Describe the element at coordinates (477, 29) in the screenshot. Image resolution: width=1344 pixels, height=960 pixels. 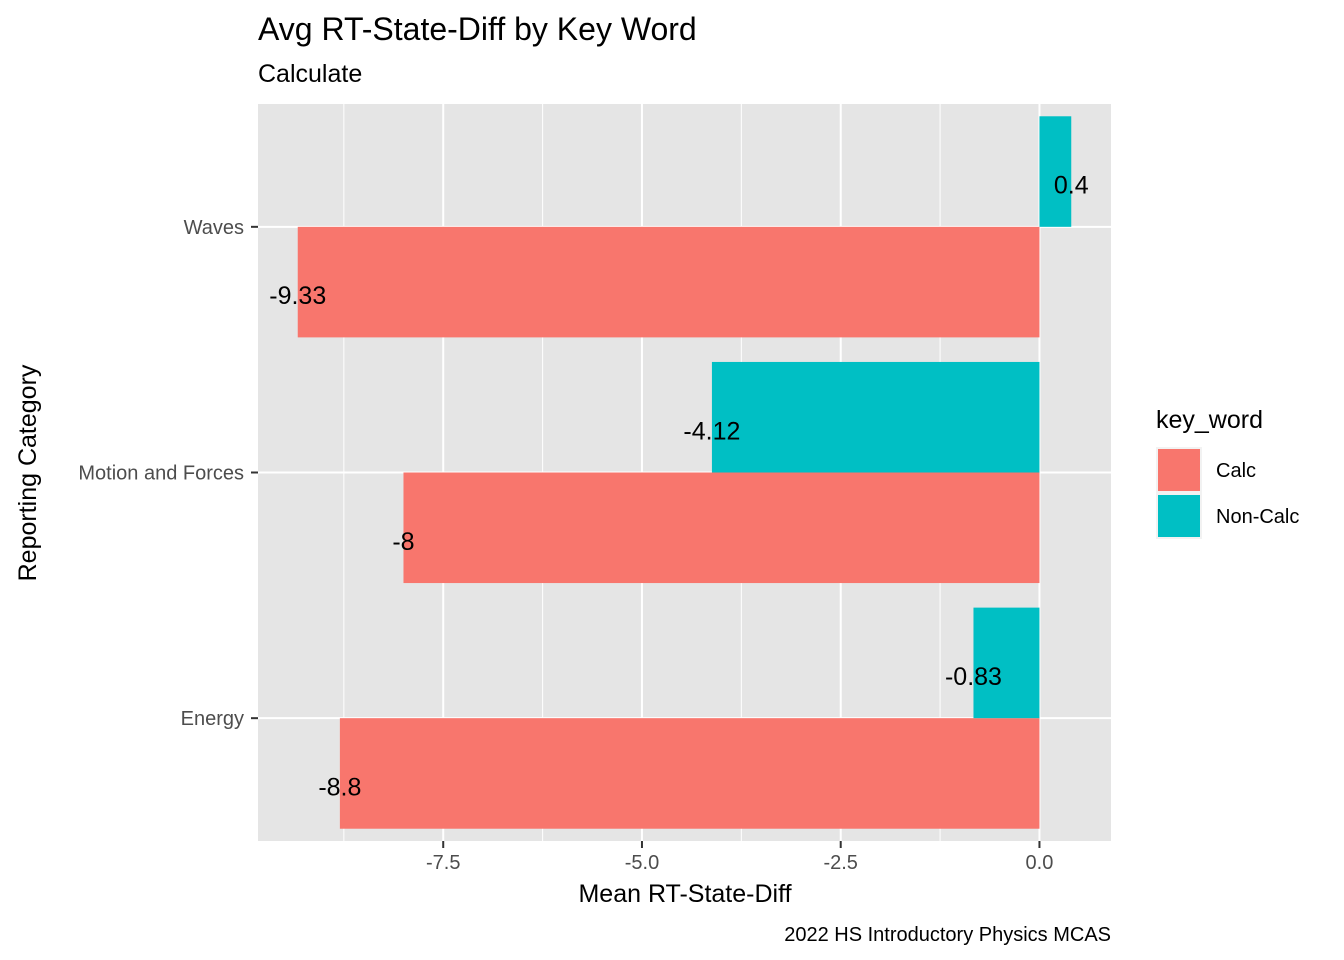
I see `chart-title: Avg RT-State-Diff by Key Word` at that location.